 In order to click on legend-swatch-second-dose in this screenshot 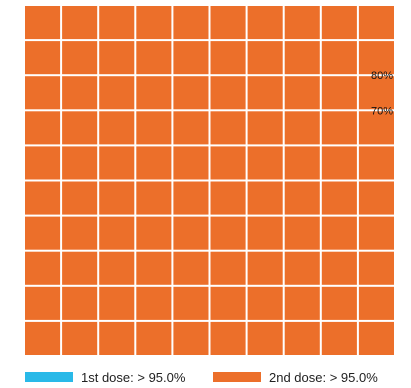, I will do `click(237, 377)`.